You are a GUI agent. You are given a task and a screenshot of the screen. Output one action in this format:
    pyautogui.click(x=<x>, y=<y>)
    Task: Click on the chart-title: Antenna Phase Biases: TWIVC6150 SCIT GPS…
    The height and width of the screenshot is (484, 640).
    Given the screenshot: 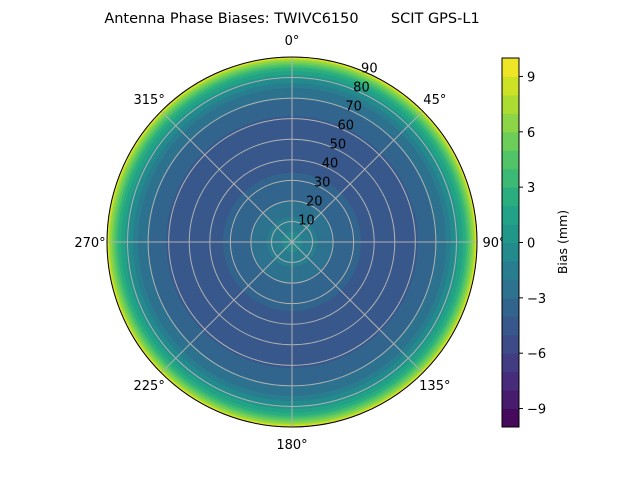 What is the action you would take?
    pyautogui.click(x=291, y=19)
    